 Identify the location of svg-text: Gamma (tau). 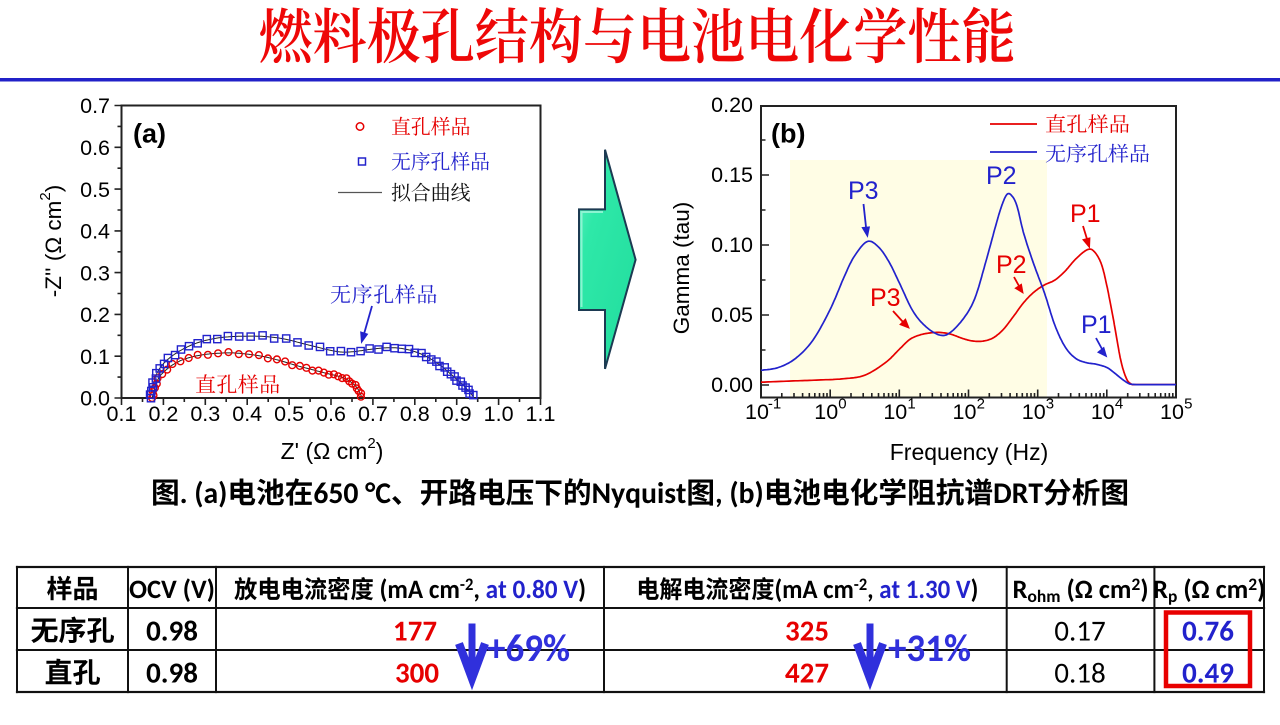
(681, 268).